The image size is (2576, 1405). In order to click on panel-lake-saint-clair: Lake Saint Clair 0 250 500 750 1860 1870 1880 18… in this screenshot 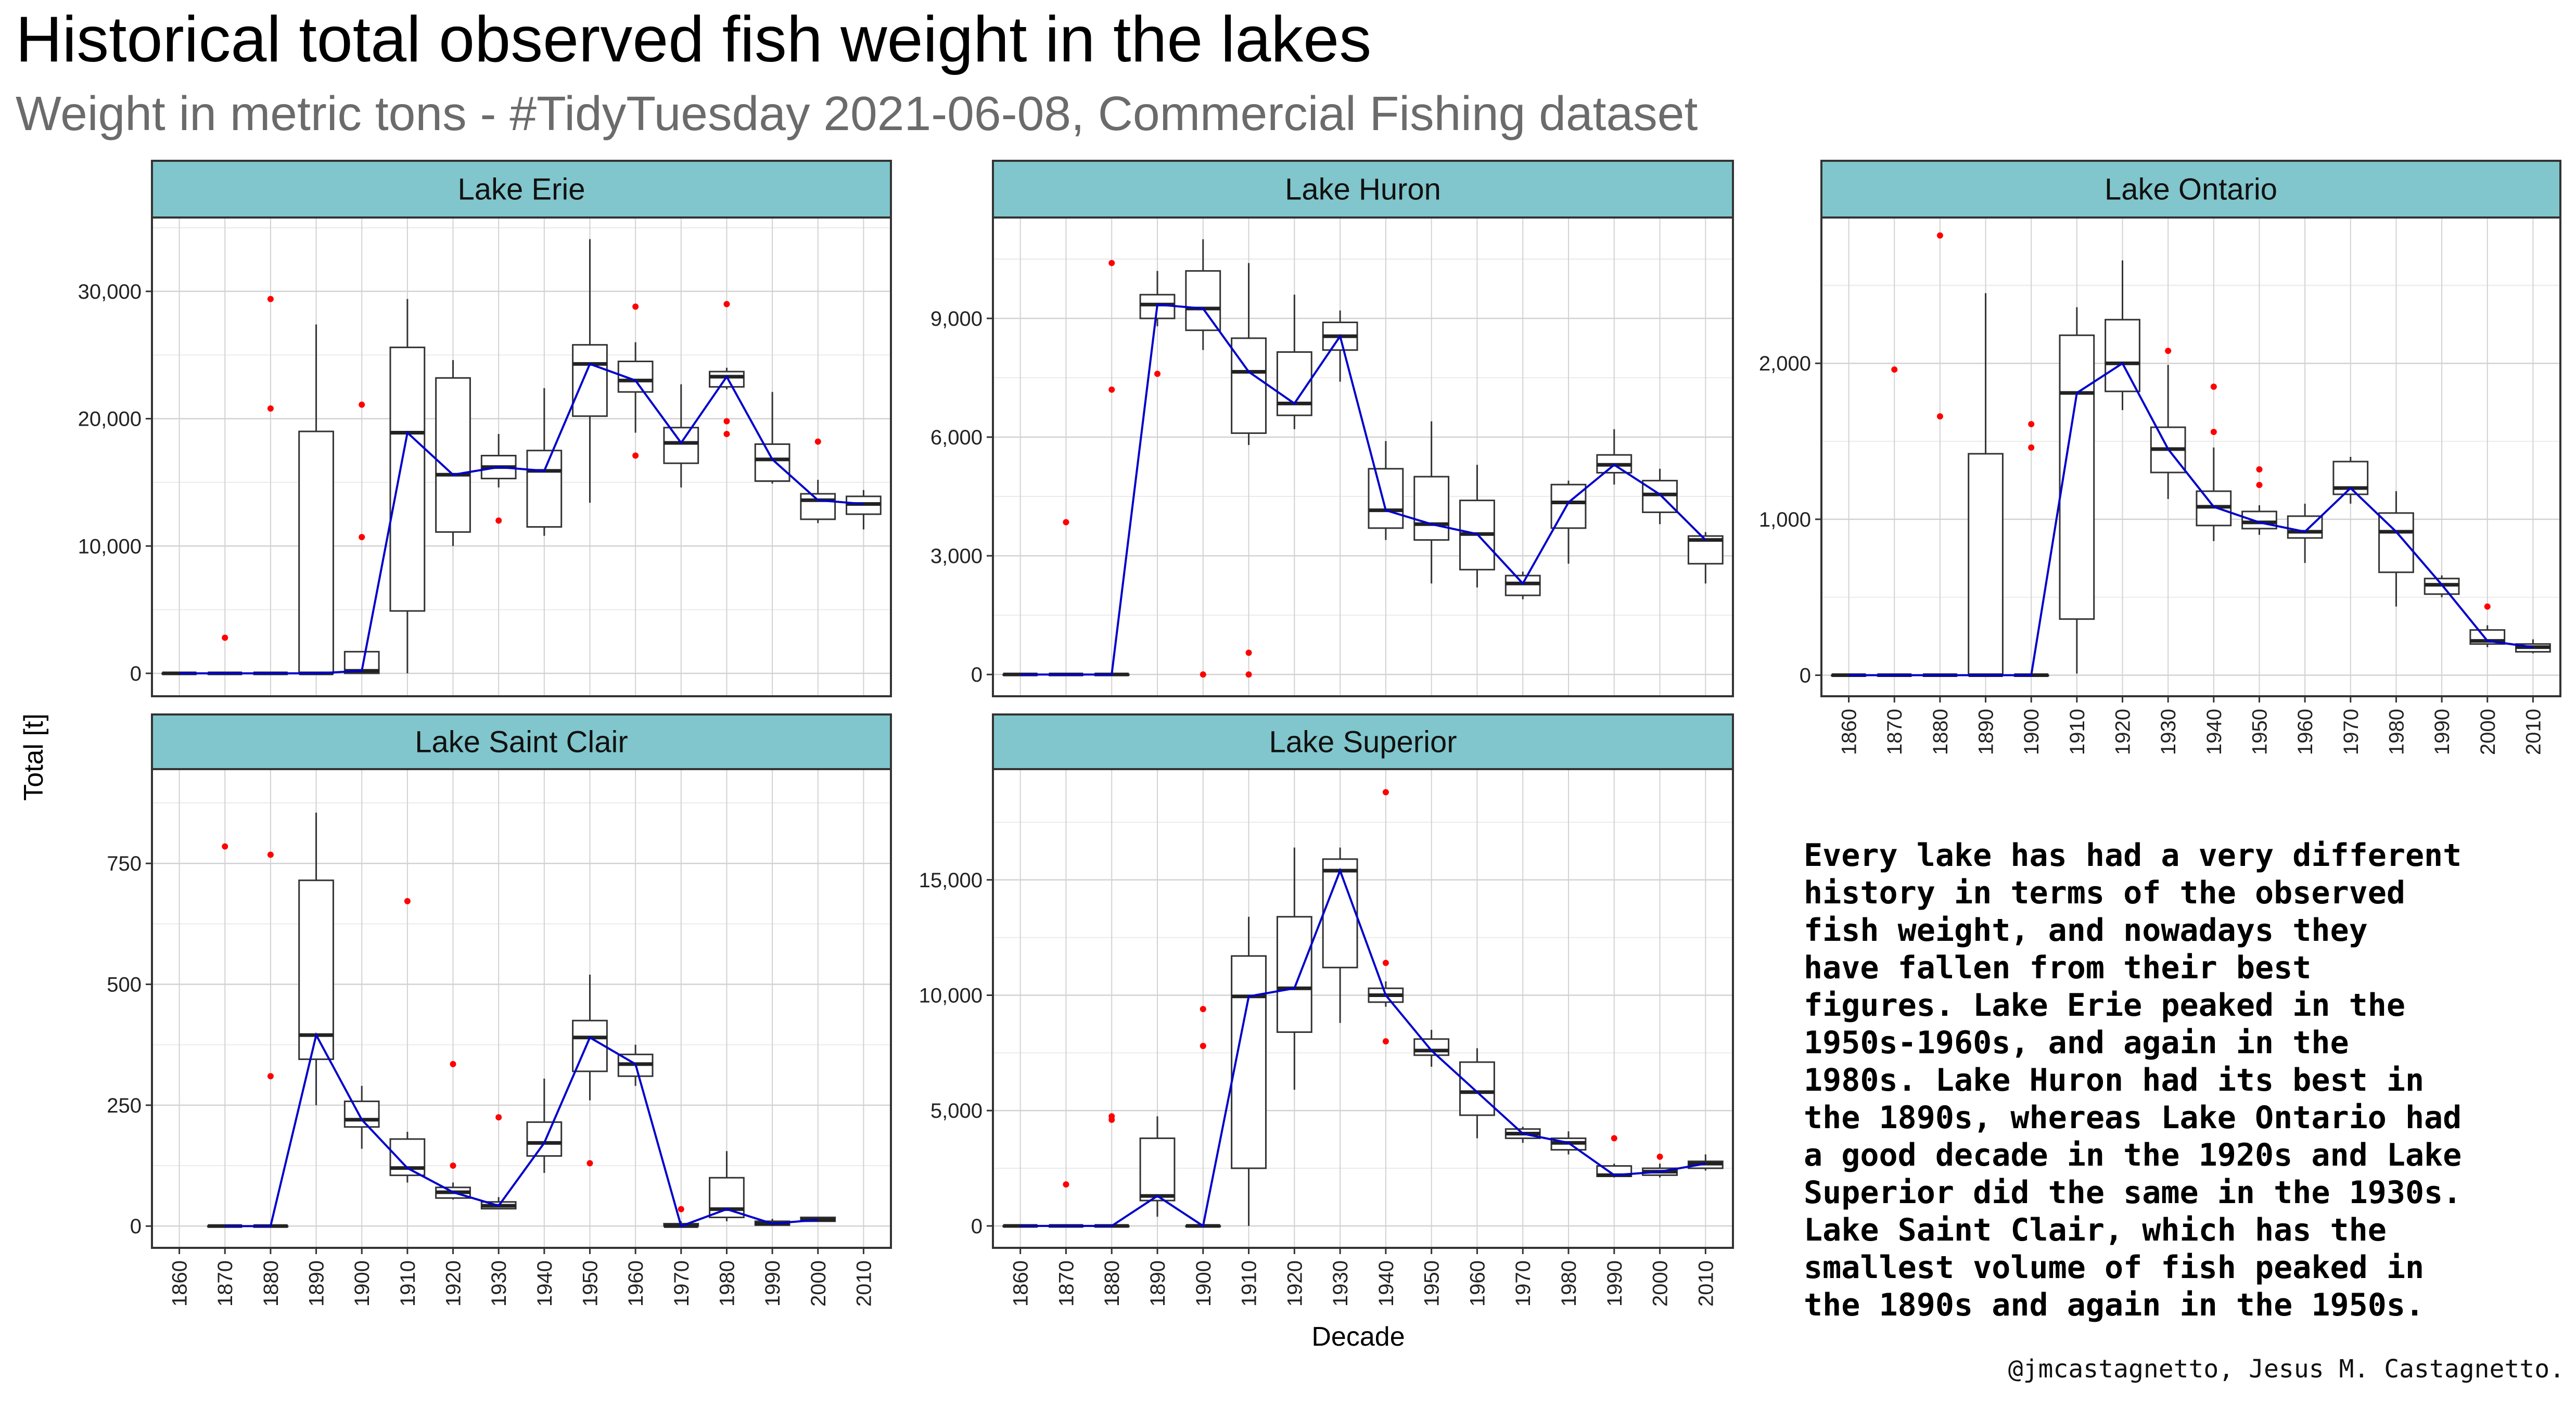, I will do `click(499, 1010)`.